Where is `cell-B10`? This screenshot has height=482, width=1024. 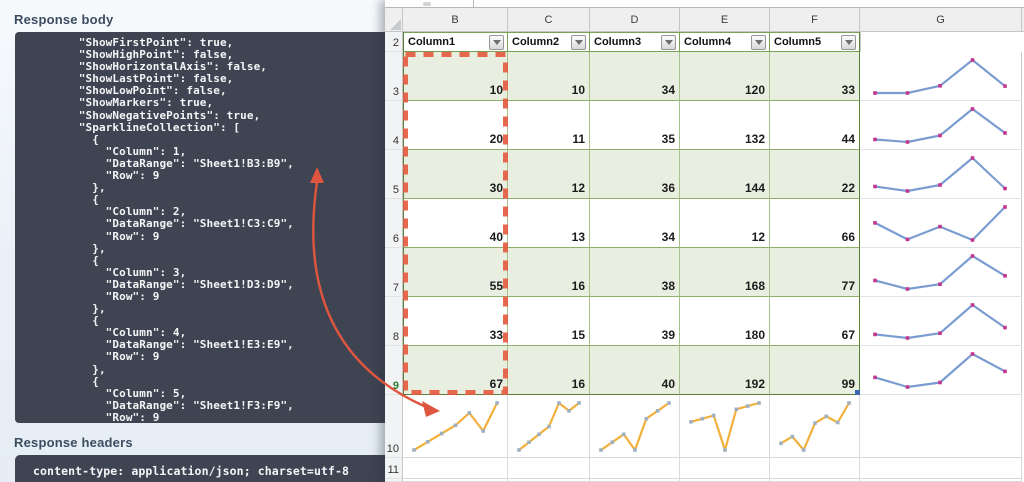 cell-B10 is located at coordinates (455, 426).